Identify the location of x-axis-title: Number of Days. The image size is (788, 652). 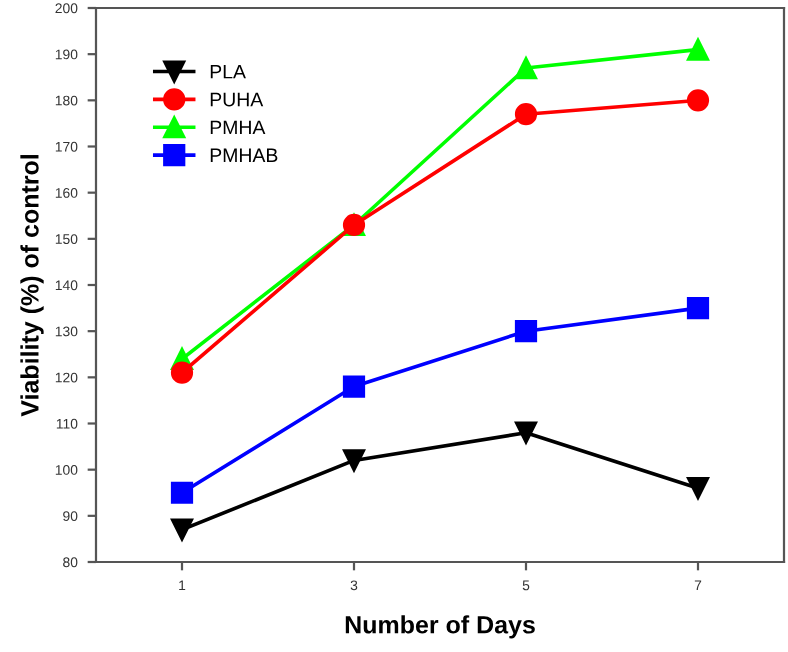
(440, 627).